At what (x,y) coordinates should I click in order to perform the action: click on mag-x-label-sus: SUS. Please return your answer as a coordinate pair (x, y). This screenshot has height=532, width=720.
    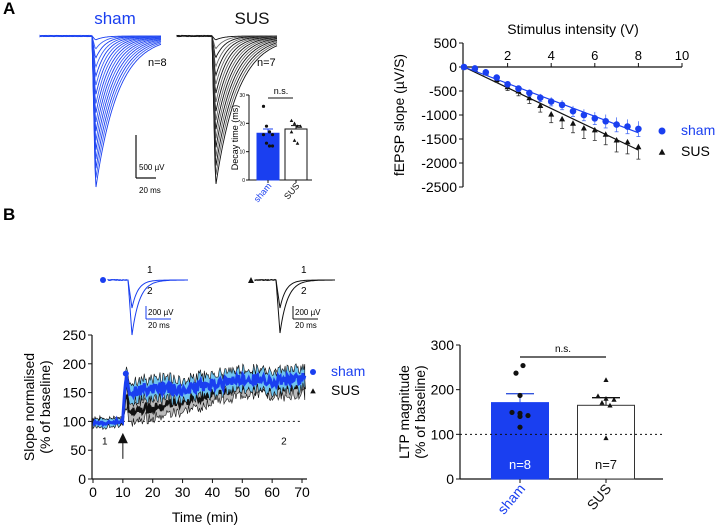
    Looking at the image, I should click on (599, 497).